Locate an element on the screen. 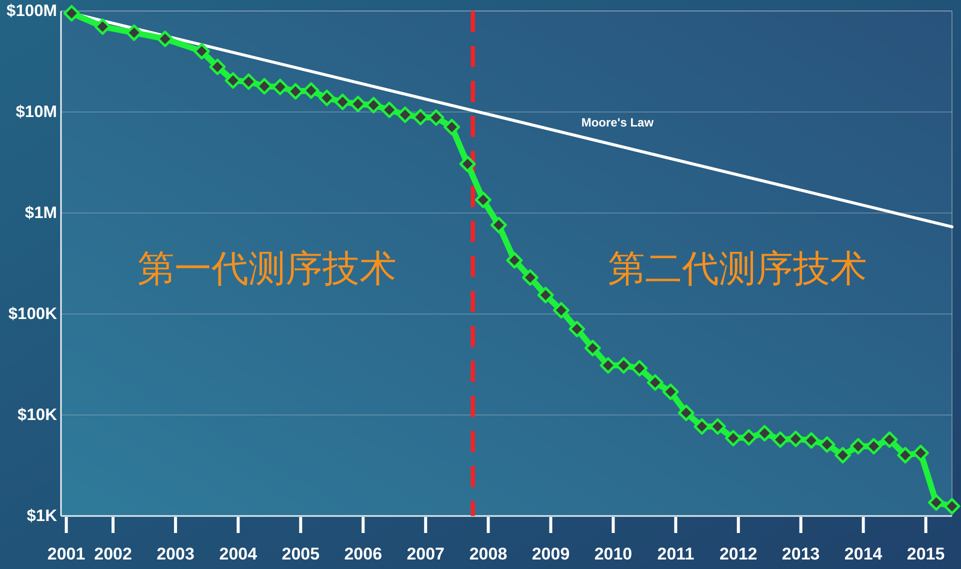 The image size is (961, 569). x-tick-label: 2004 is located at coordinates (238, 554).